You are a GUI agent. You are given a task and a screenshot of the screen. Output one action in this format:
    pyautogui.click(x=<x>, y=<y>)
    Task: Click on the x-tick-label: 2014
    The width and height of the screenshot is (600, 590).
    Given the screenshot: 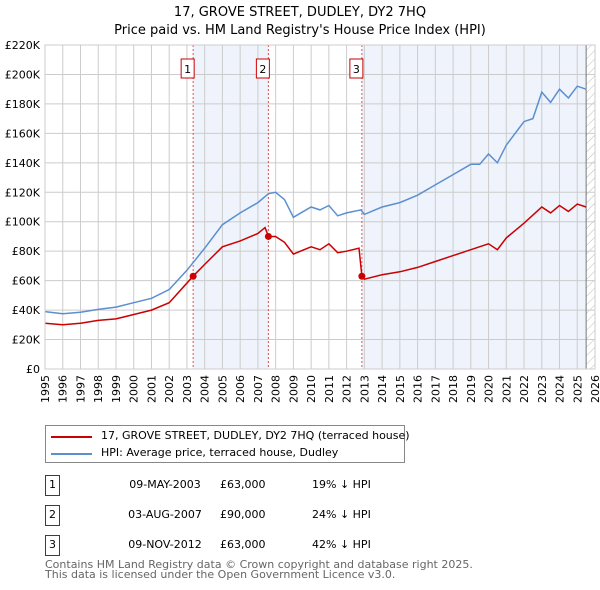 What is the action you would take?
    pyautogui.click(x=382, y=389)
    